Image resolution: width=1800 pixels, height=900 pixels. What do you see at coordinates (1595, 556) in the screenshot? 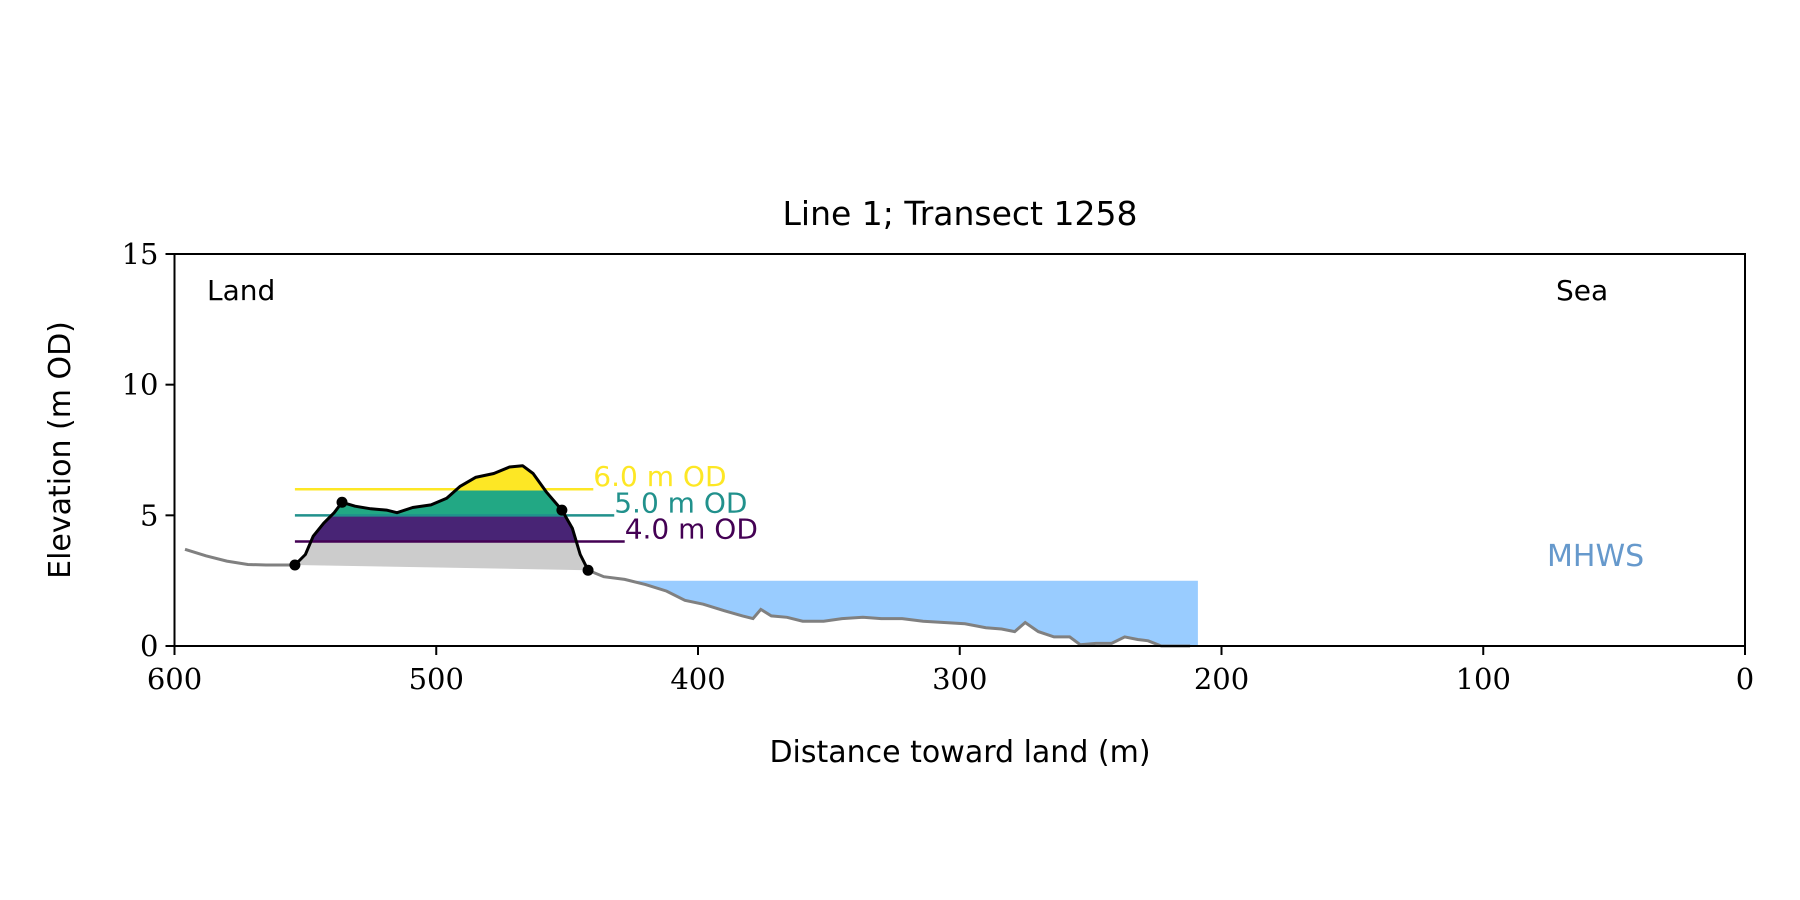
I see `mhws-label: MHWS` at bounding box center [1595, 556].